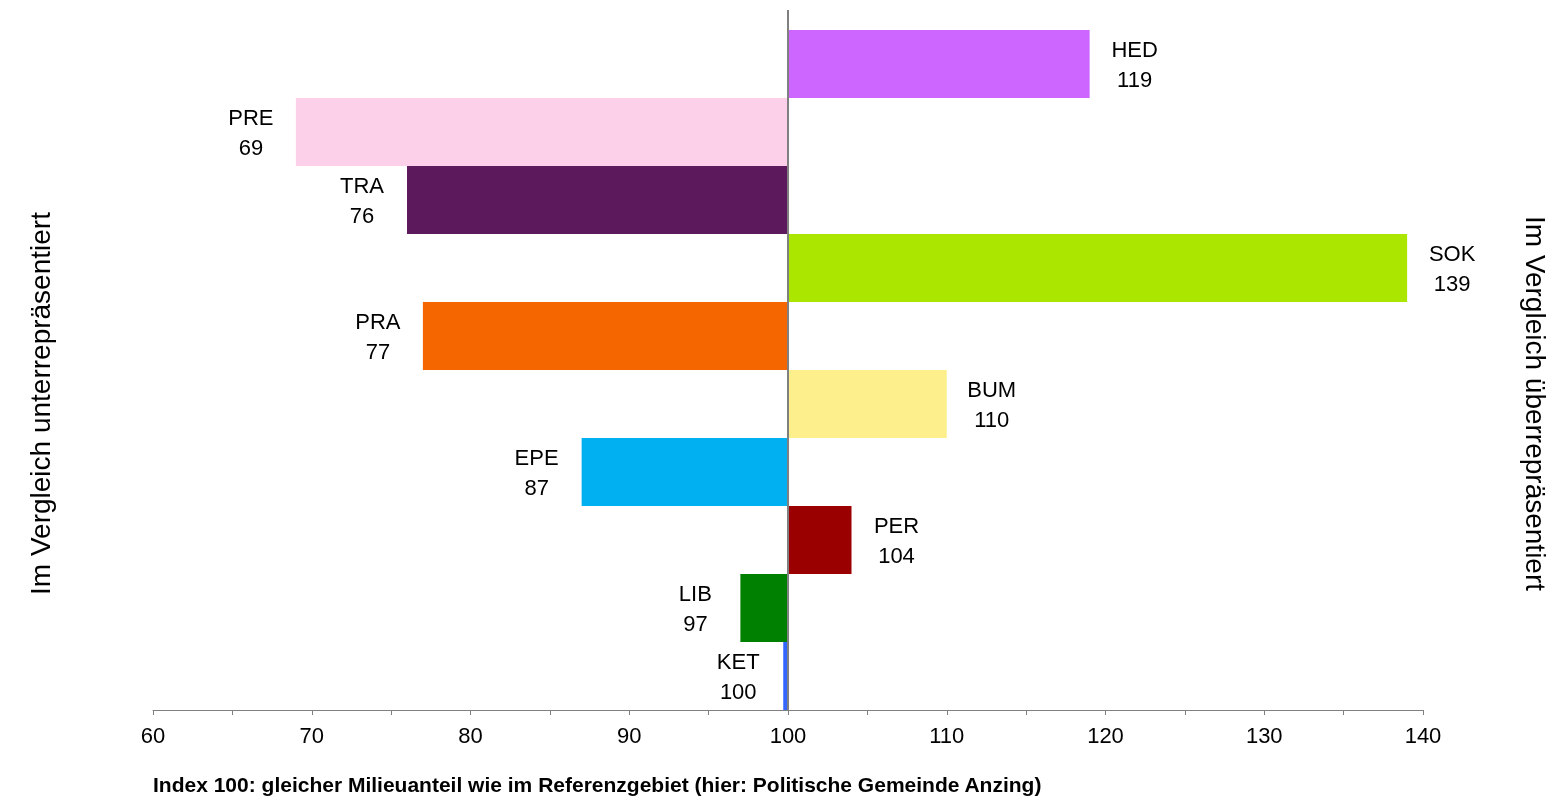 The image size is (1567, 807). Describe the element at coordinates (896, 525) in the screenshot. I see `y-tick-label: PER` at that location.